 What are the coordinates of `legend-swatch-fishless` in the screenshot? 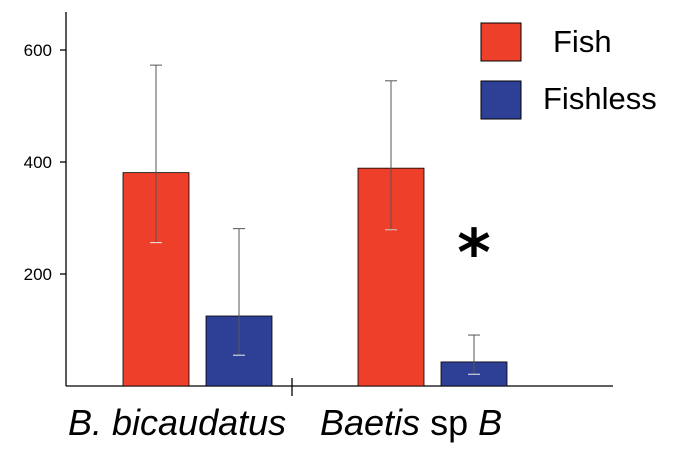 It's located at (501, 100).